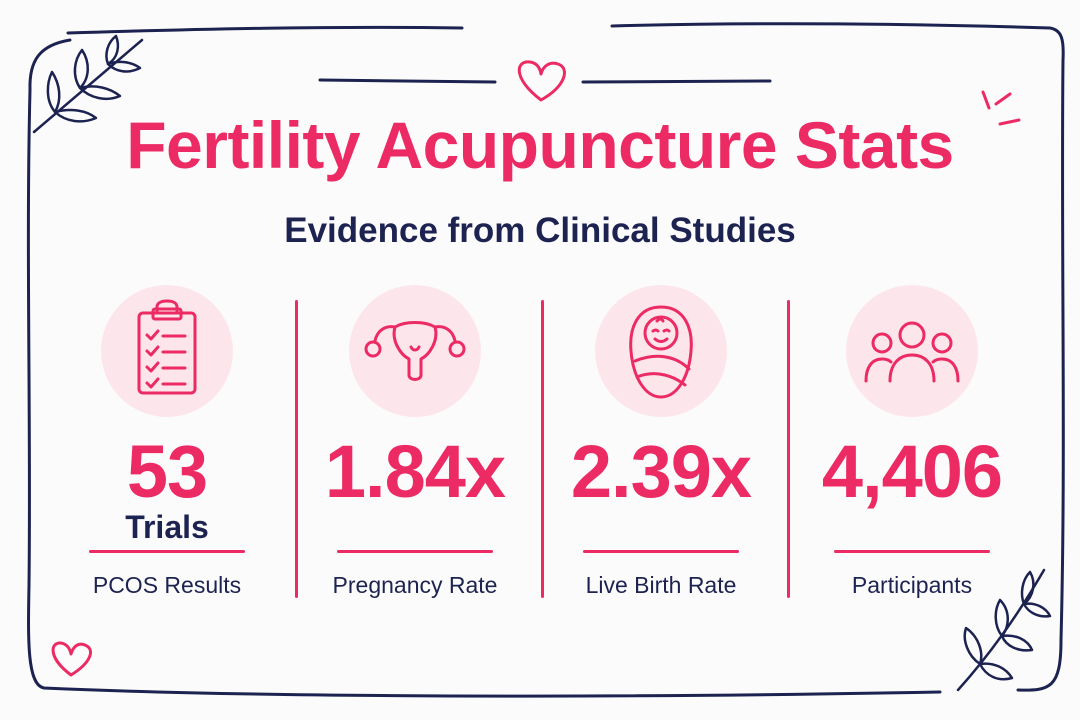 The height and width of the screenshot is (720, 1080). I want to click on stat-card-pcos-results: 53 Trials PCOS Results, so click(167, 441).